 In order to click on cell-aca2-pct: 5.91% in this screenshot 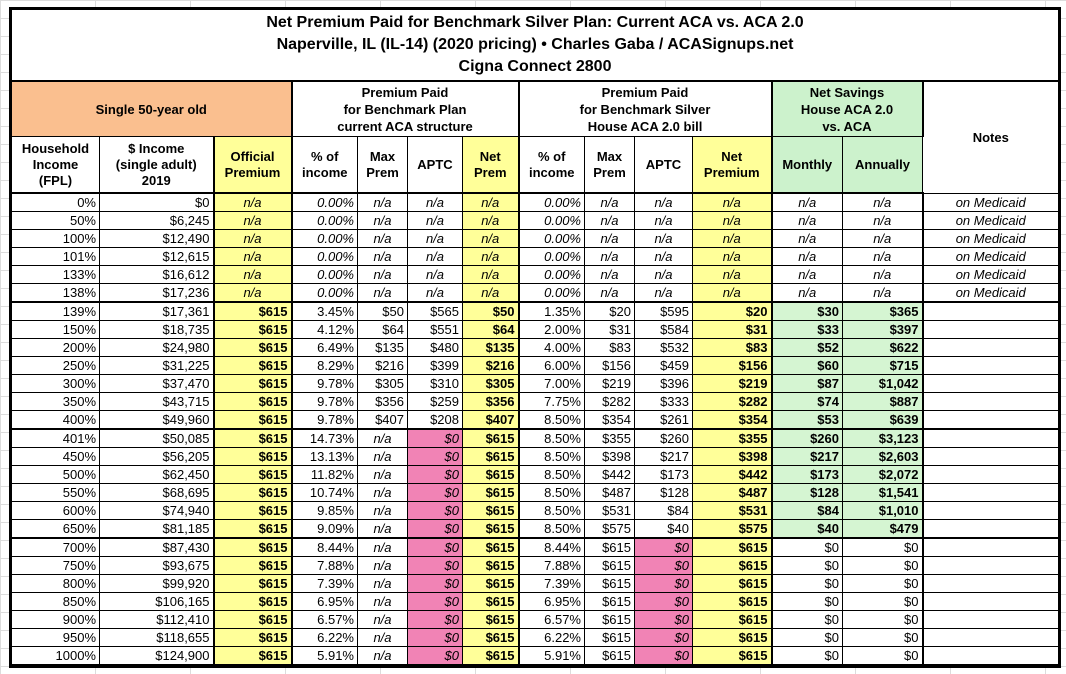, I will do `click(551, 656)`.